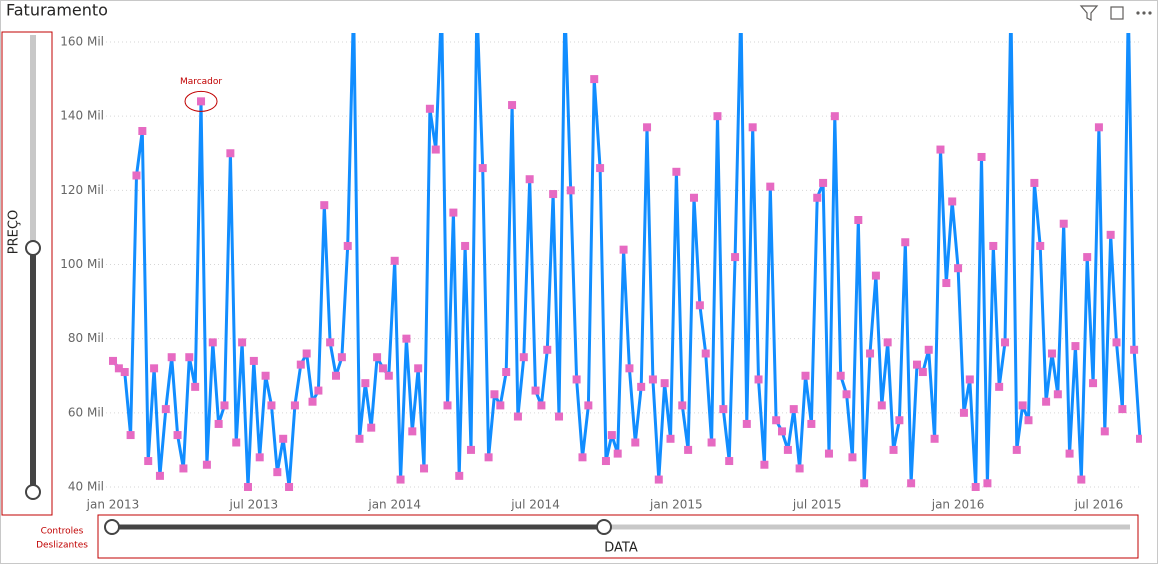  I want to click on x-tick-label: jul 2013, so click(254, 505).